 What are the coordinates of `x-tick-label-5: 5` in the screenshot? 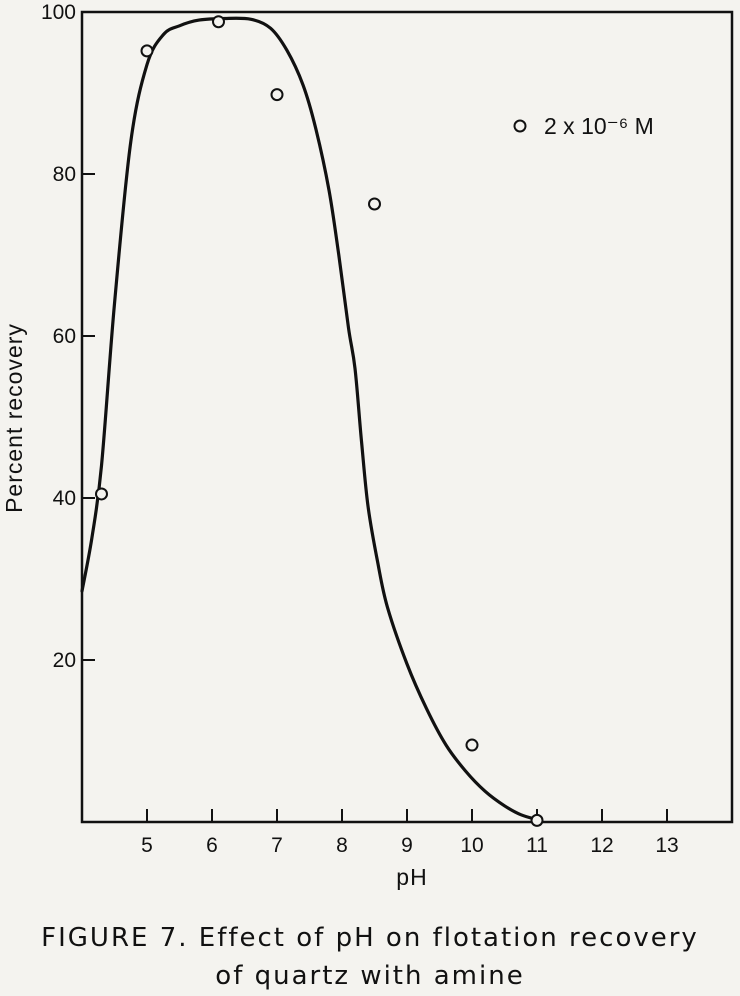 It's located at (147, 845).